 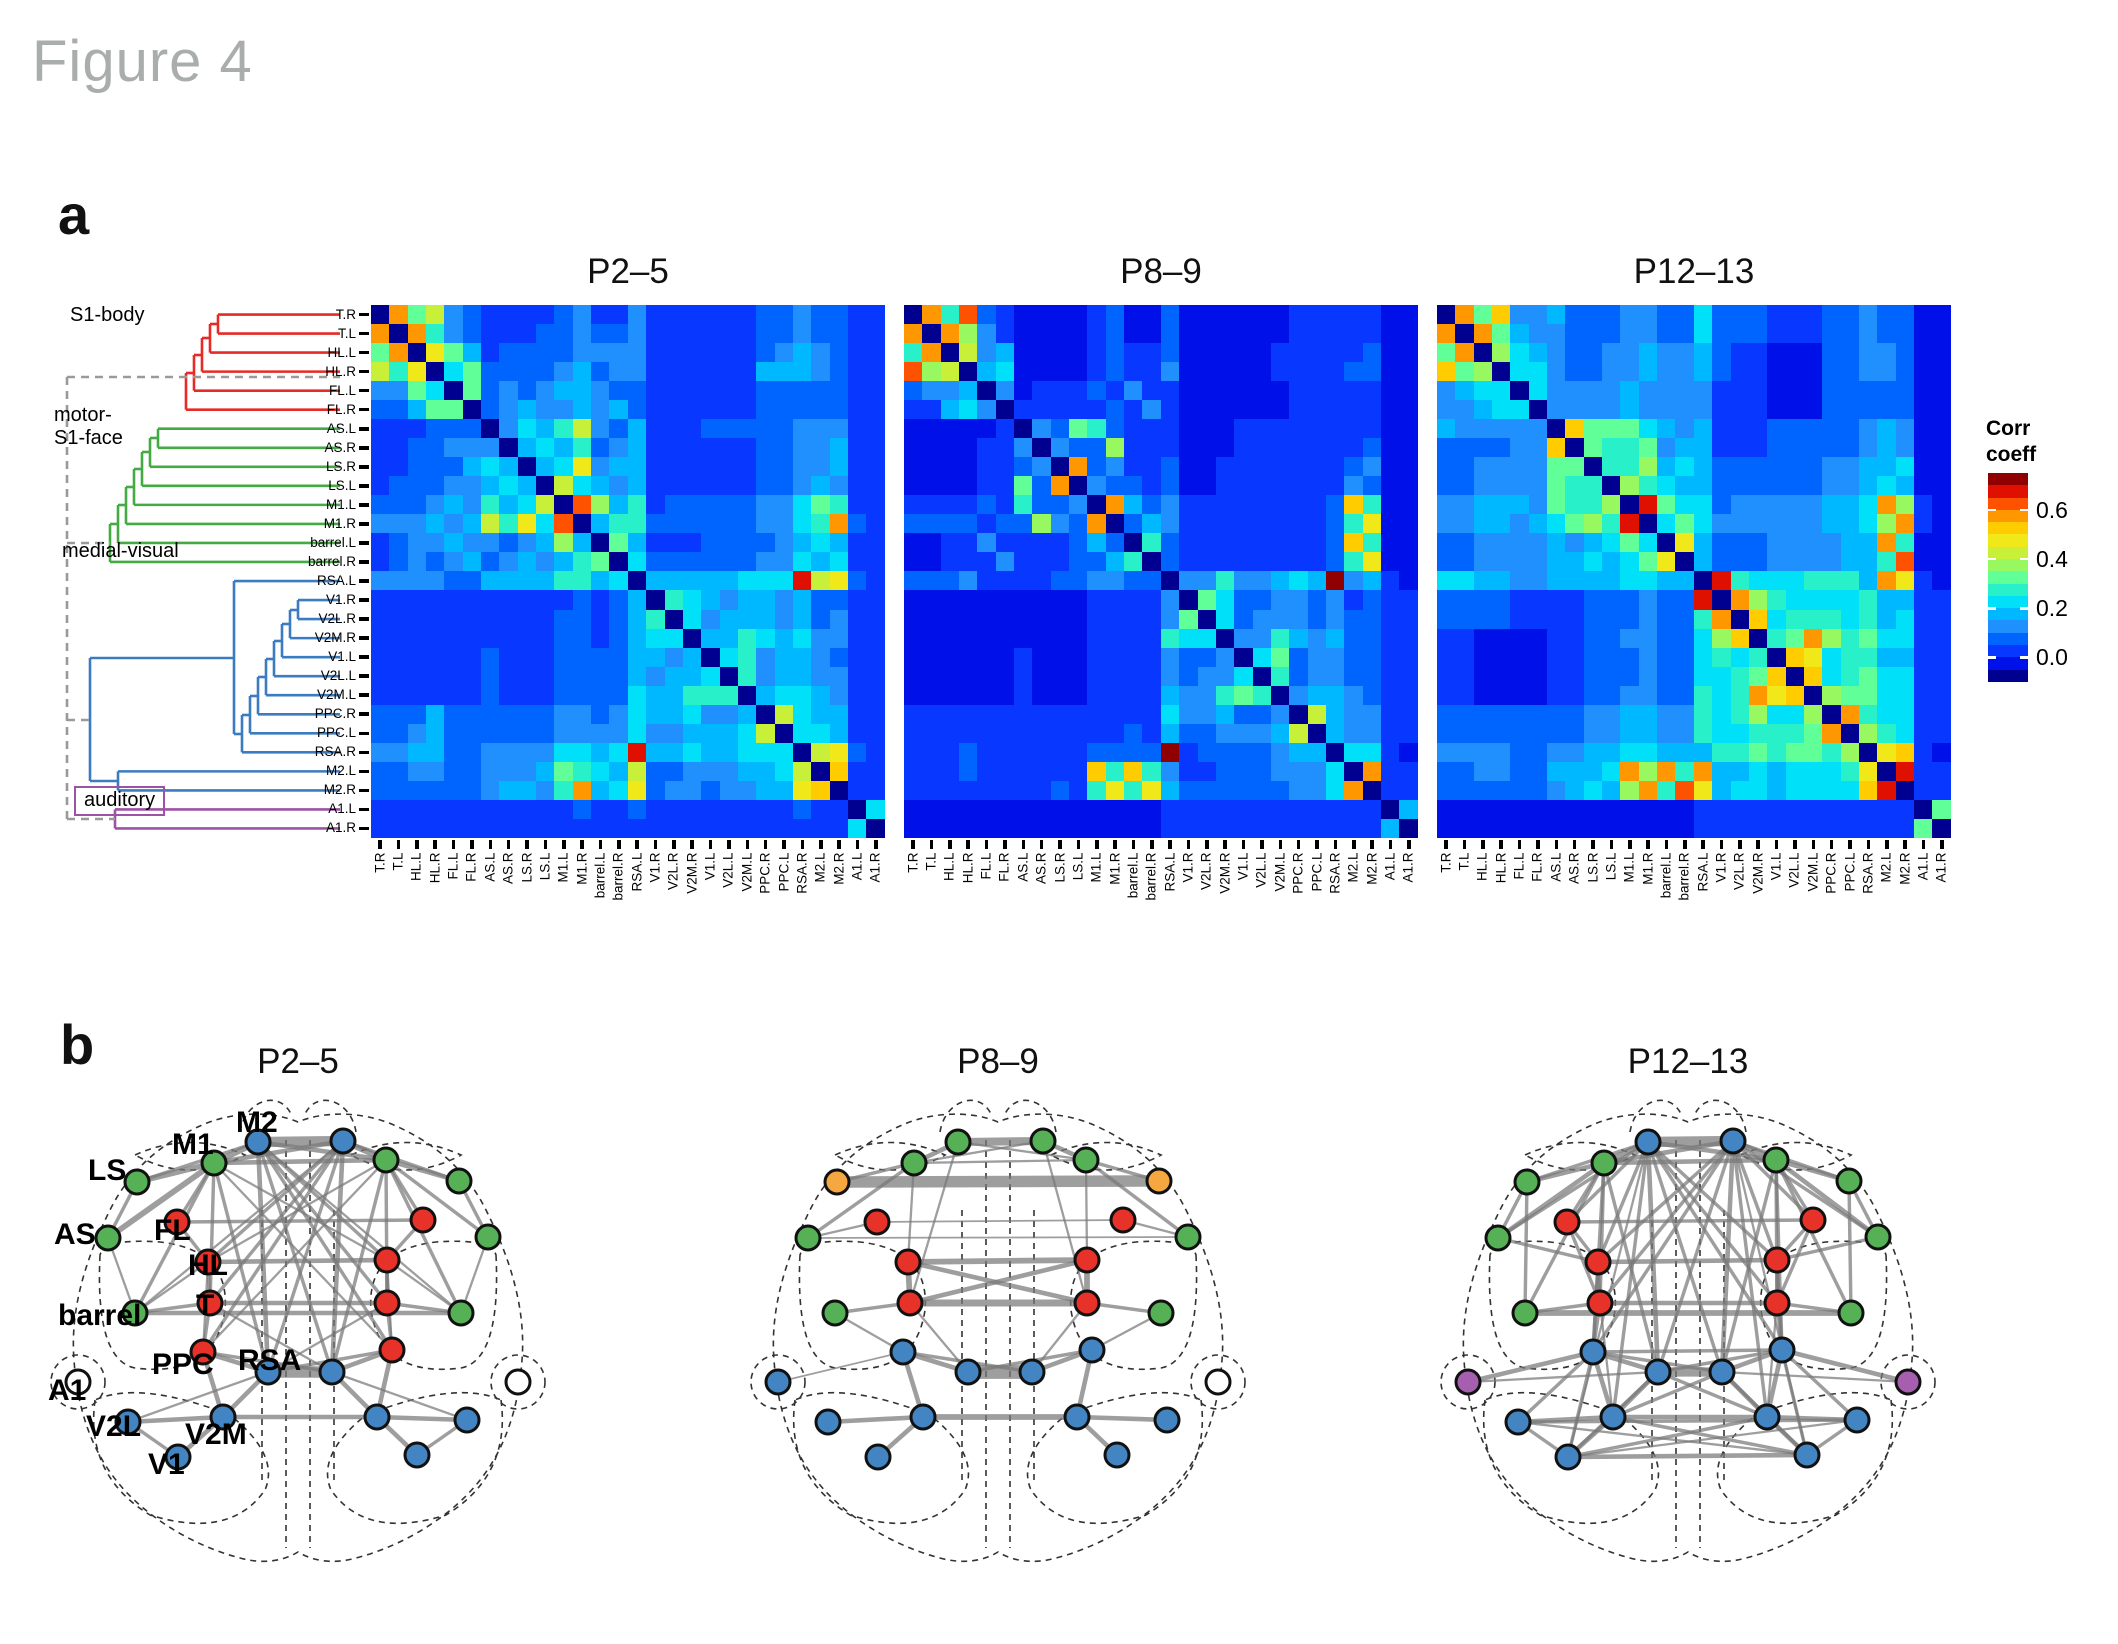 What do you see at coordinates (335, 714) in the screenshot?
I see `y-axis-label-PPC.R: PPC.R` at bounding box center [335, 714].